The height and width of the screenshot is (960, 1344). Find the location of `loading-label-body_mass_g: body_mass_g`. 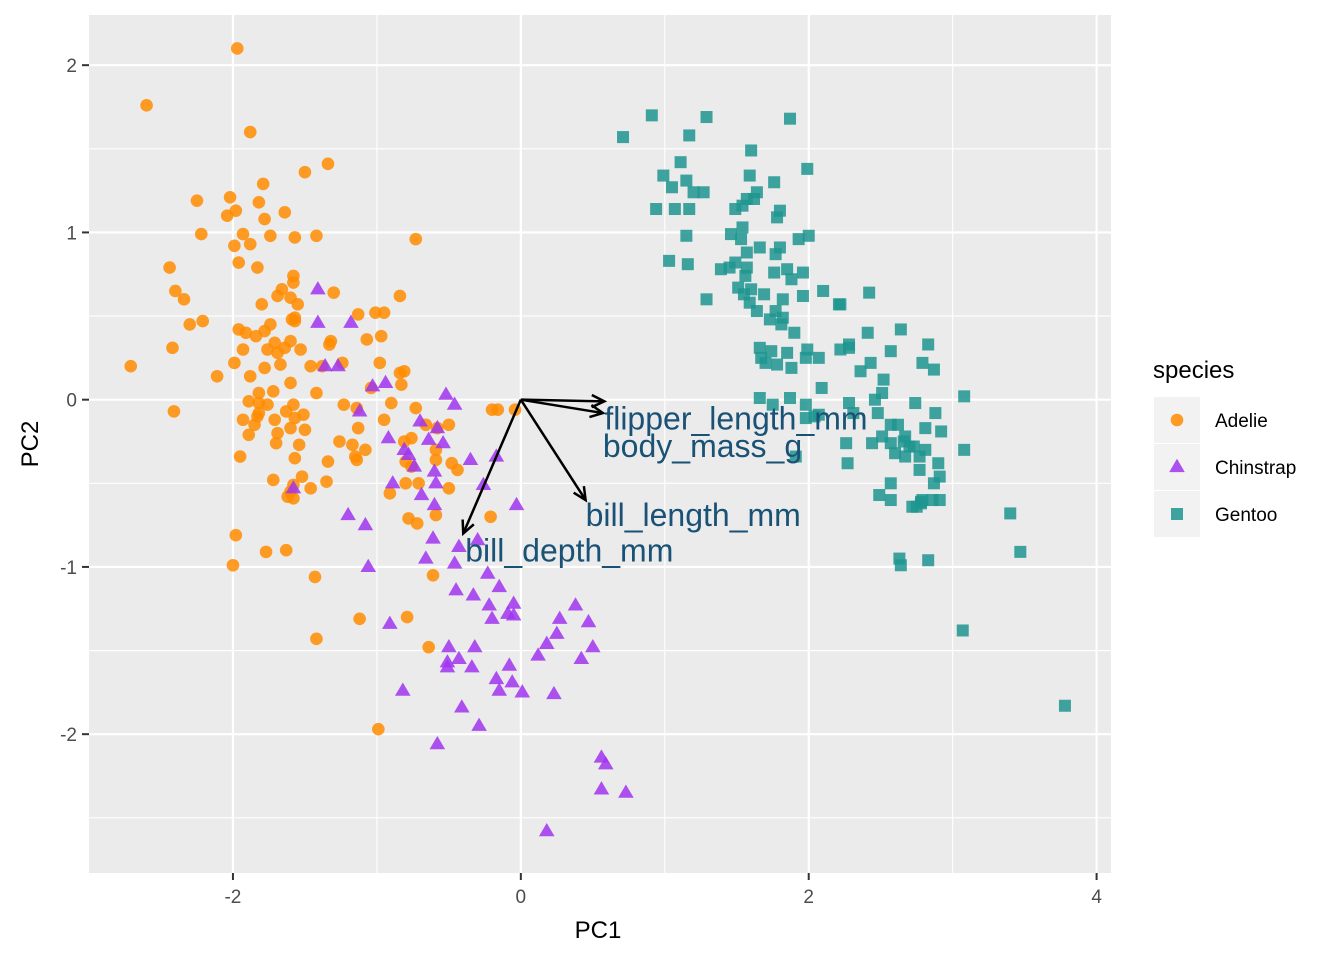

loading-label-body_mass_g: body_mass_g is located at coordinates (702, 446).